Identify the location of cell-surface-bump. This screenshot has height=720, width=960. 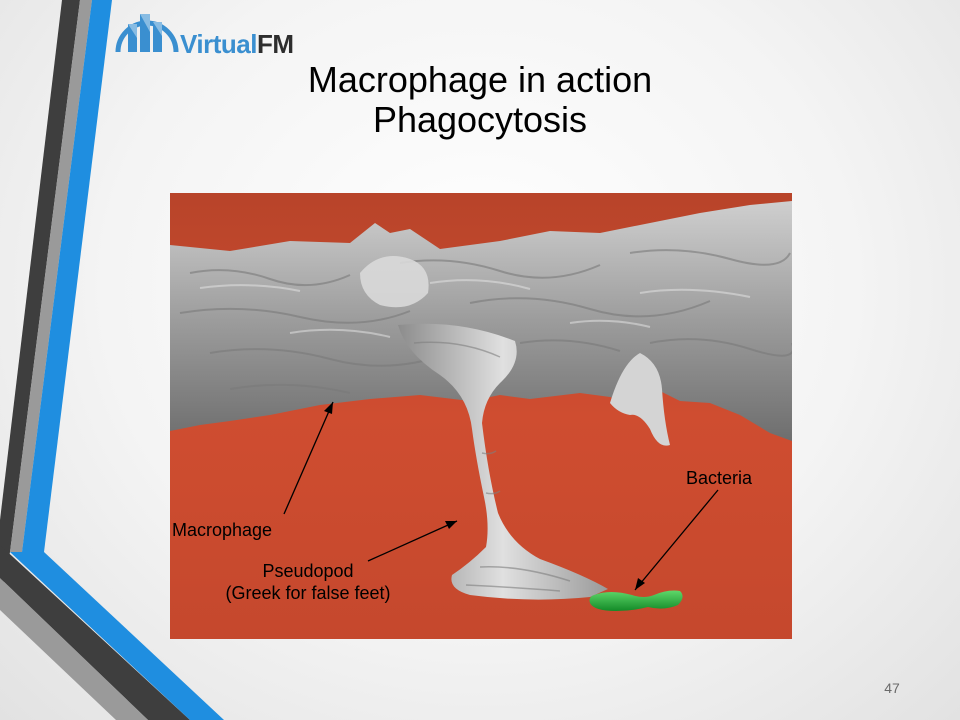
(394, 282).